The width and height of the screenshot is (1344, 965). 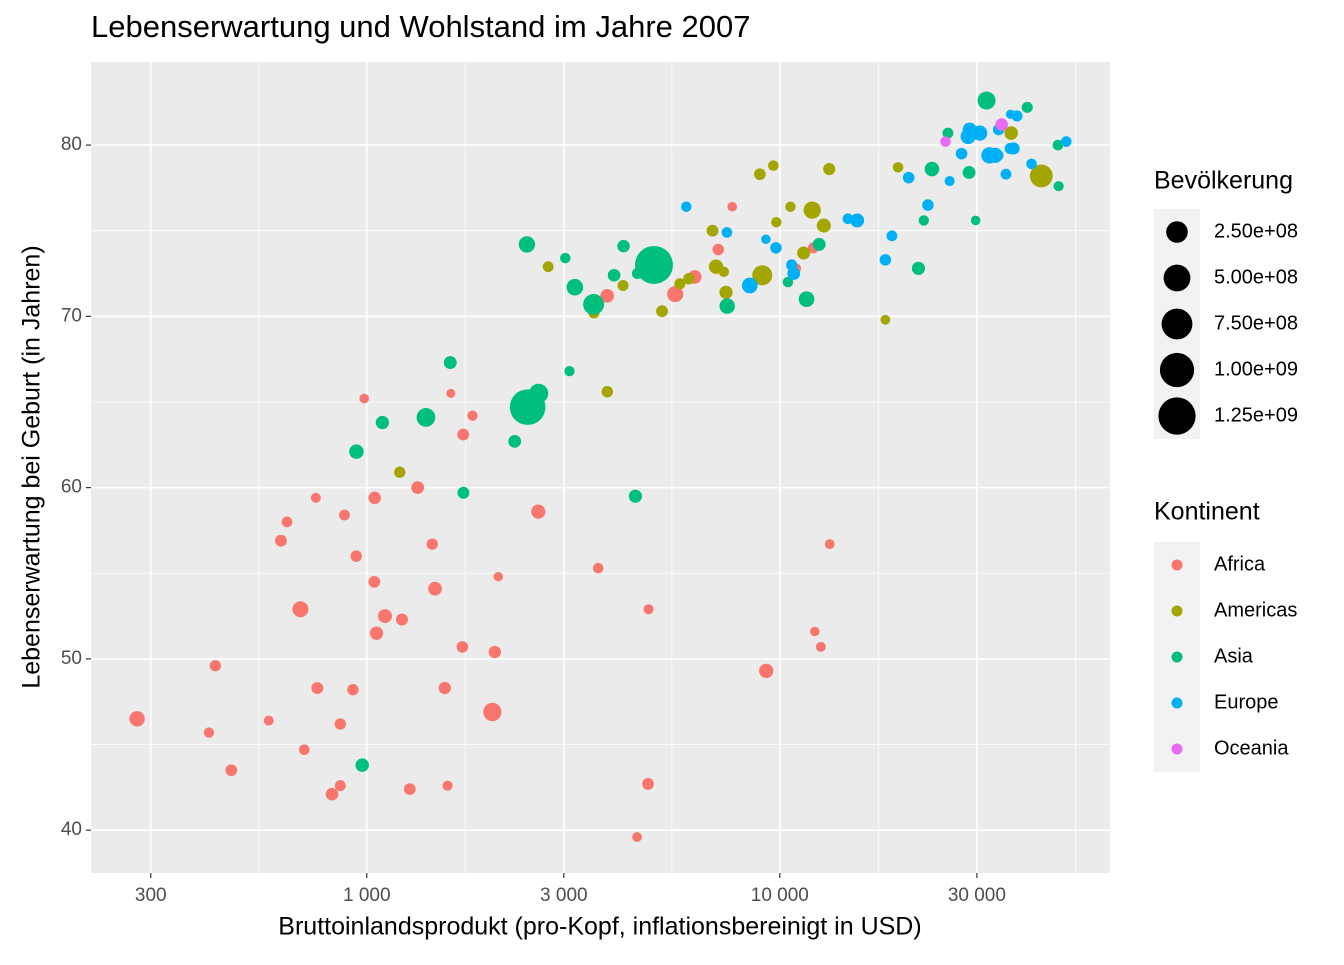 I want to click on y-tick-label: 50, so click(x=71, y=658).